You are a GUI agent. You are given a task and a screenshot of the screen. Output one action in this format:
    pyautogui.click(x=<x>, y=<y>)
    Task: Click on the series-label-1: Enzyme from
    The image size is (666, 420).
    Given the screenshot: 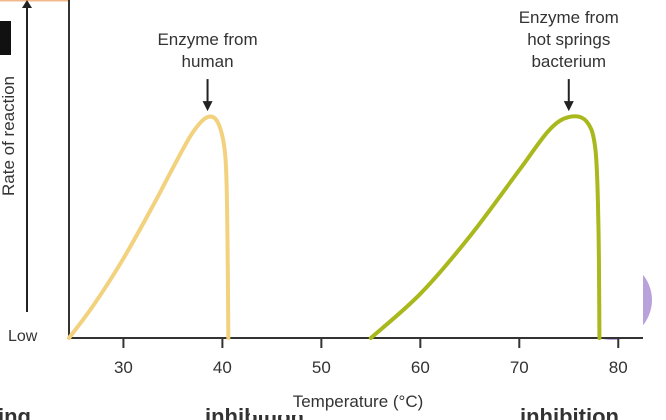 What is the action you would take?
    pyautogui.click(x=569, y=17)
    